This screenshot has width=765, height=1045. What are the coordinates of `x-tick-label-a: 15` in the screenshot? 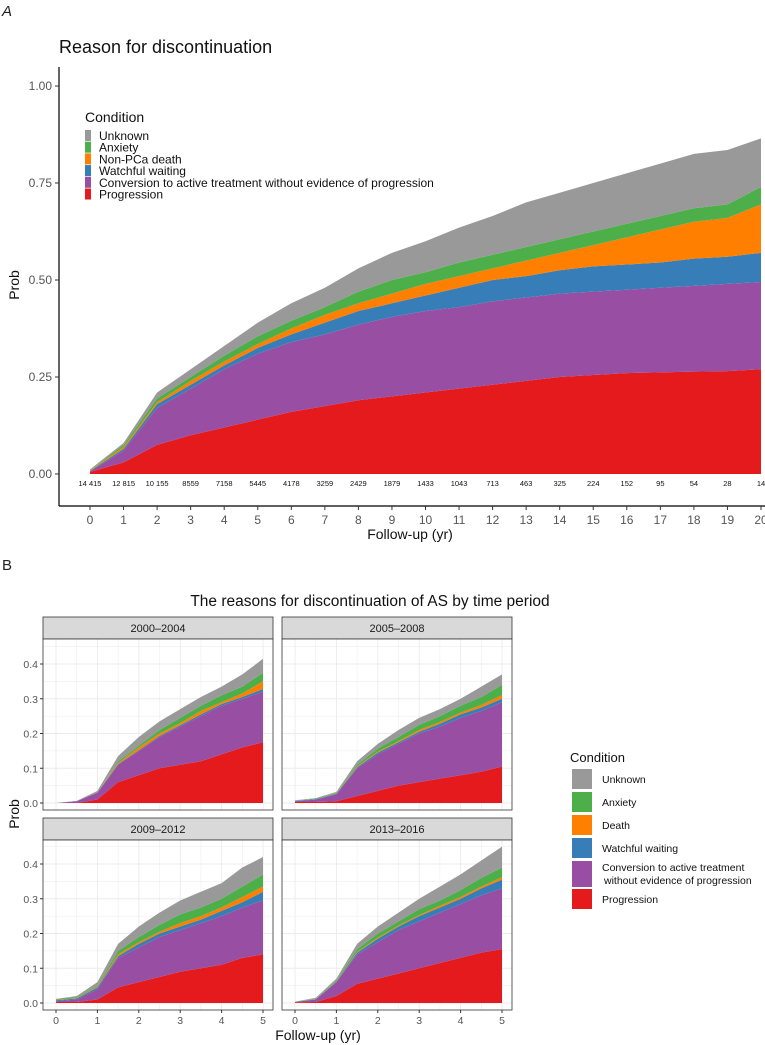 It's located at (594, 520).